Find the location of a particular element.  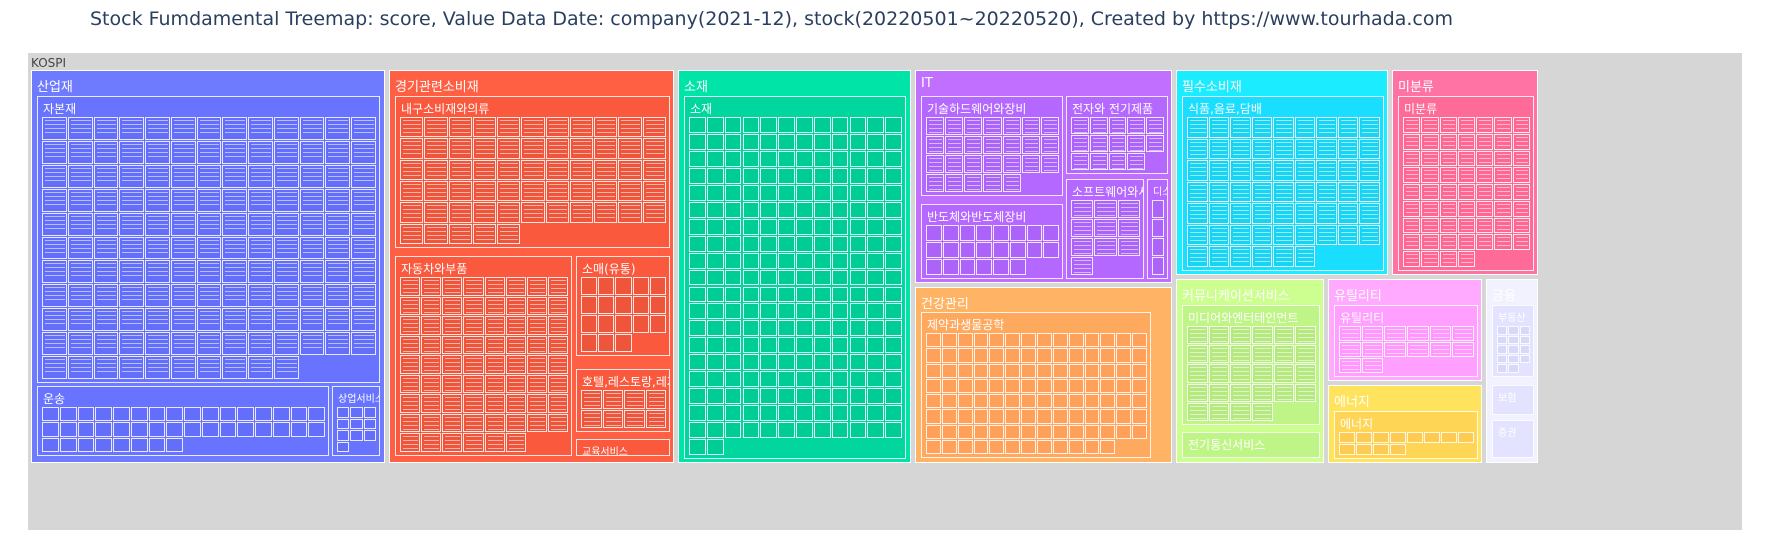

industry-식품,음료,담배: 식품,음료,담배 is located at coordinates (1283, 183).